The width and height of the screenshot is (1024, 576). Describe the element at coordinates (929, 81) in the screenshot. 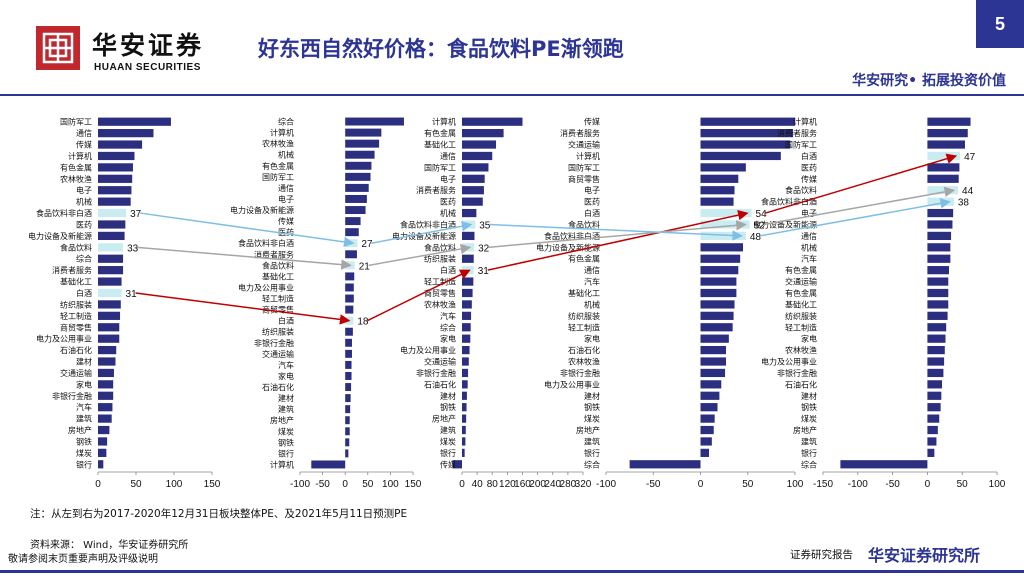

I see `slogan: 华安研究• 拓展投资价值` at that location.